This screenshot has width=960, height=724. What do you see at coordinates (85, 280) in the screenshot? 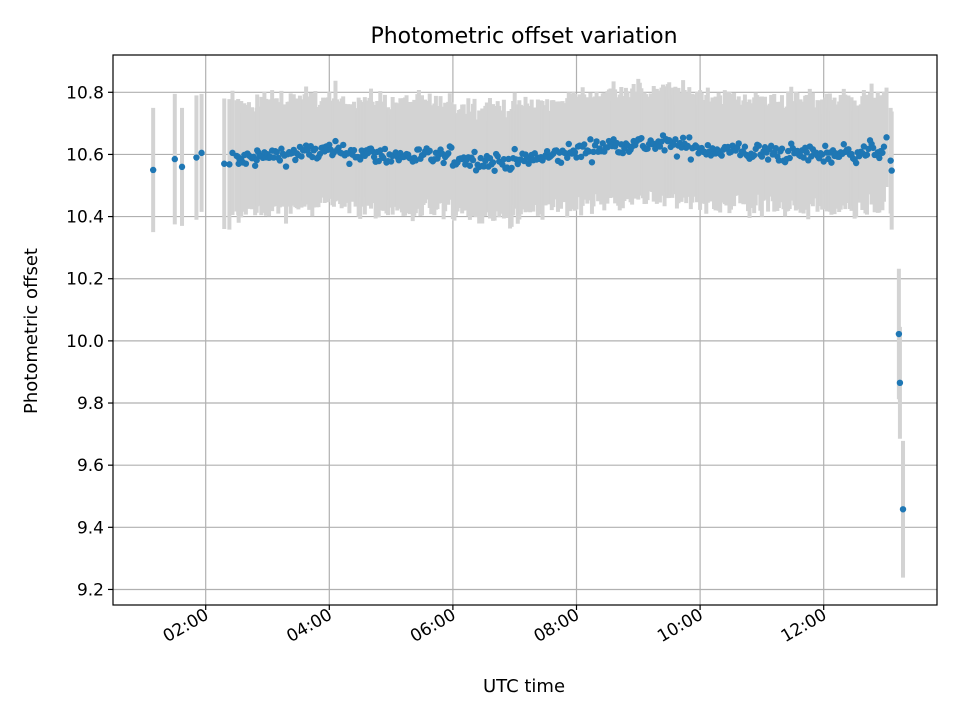
I see `y-tick-label: 10.2` at bounding box center [85, 280].